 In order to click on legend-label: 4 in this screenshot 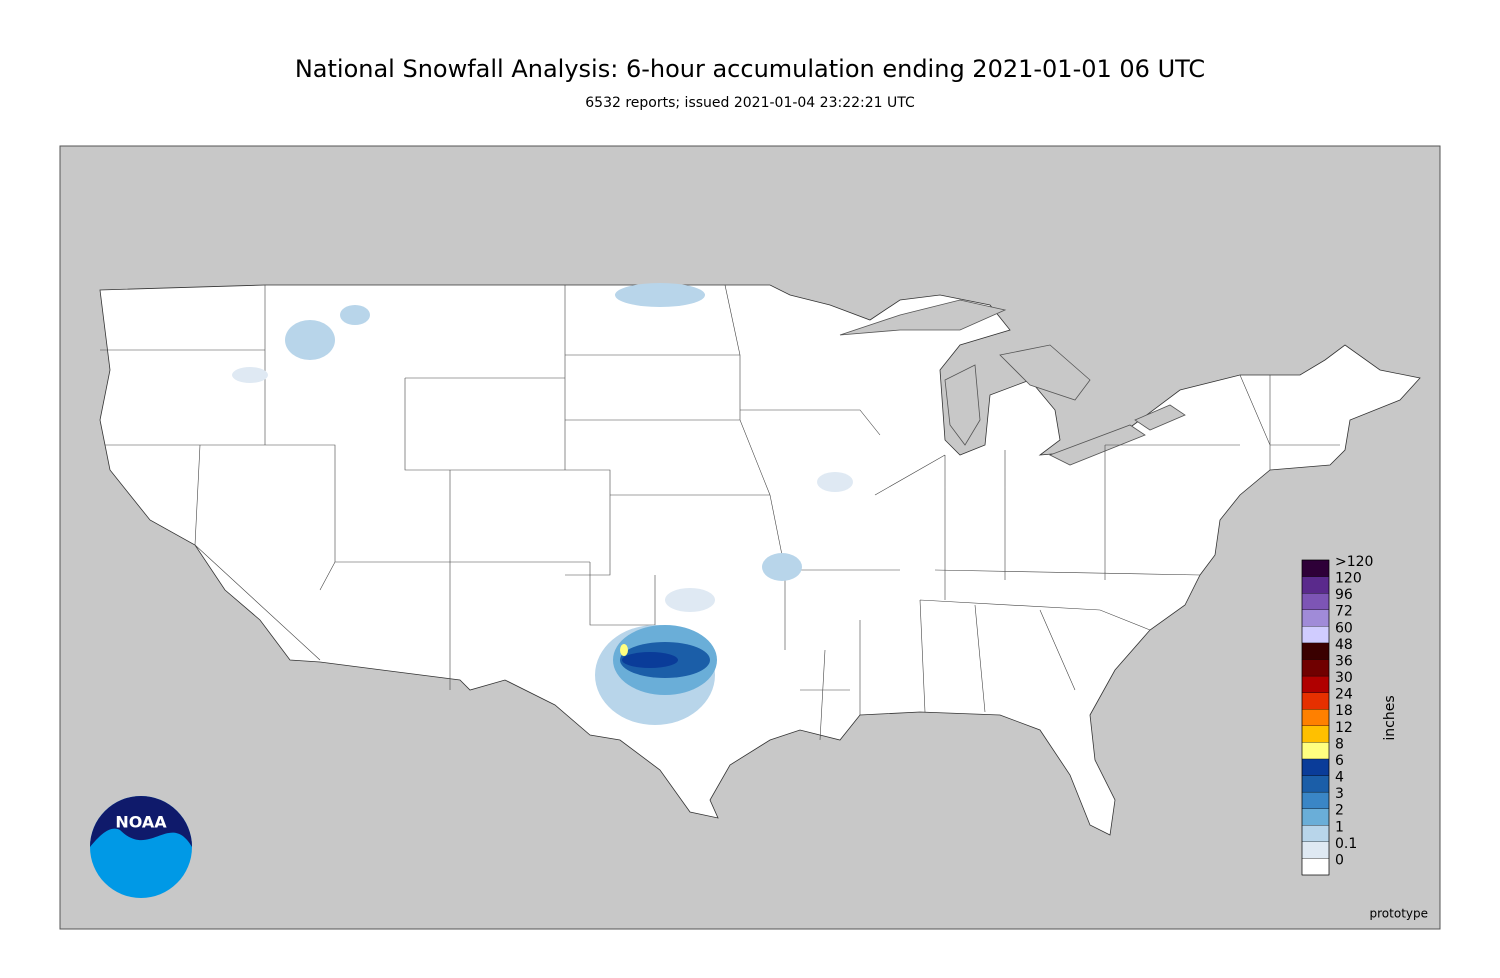, I will do `click(1339, 778)`.